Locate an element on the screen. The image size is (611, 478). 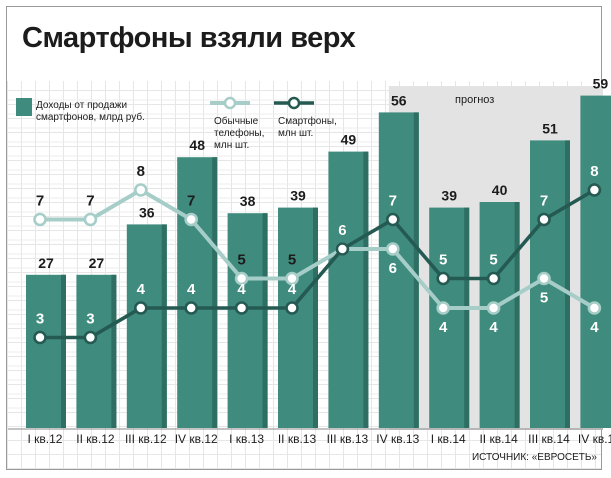
legend-smart-label: Смартфоны, млн шт. is located at coordinates (307, 127).